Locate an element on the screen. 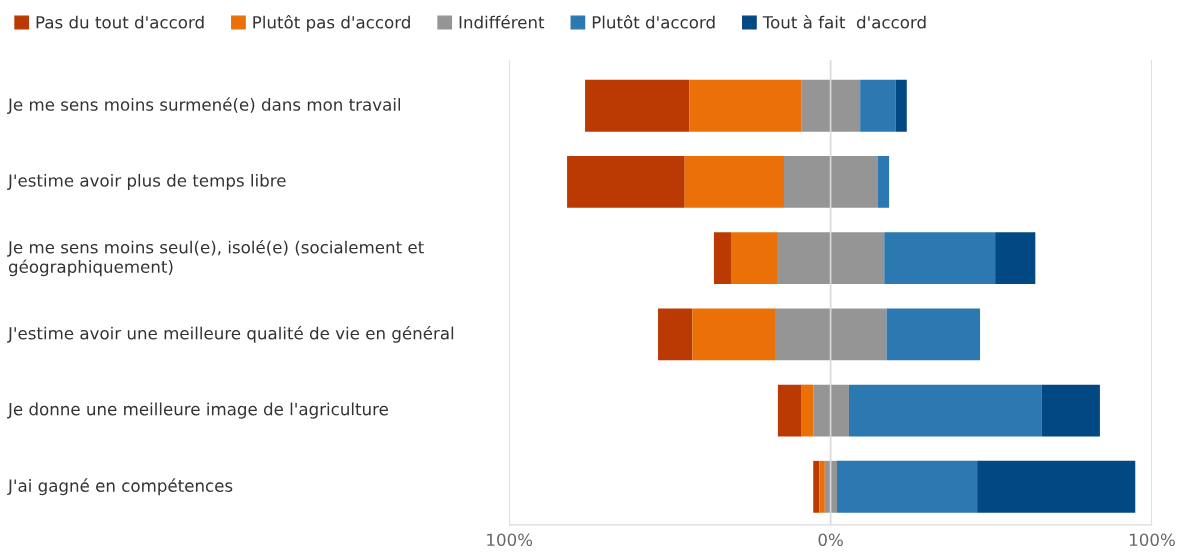  legend-label: Tout à fait d'accord is located at coordinates (844, 22).